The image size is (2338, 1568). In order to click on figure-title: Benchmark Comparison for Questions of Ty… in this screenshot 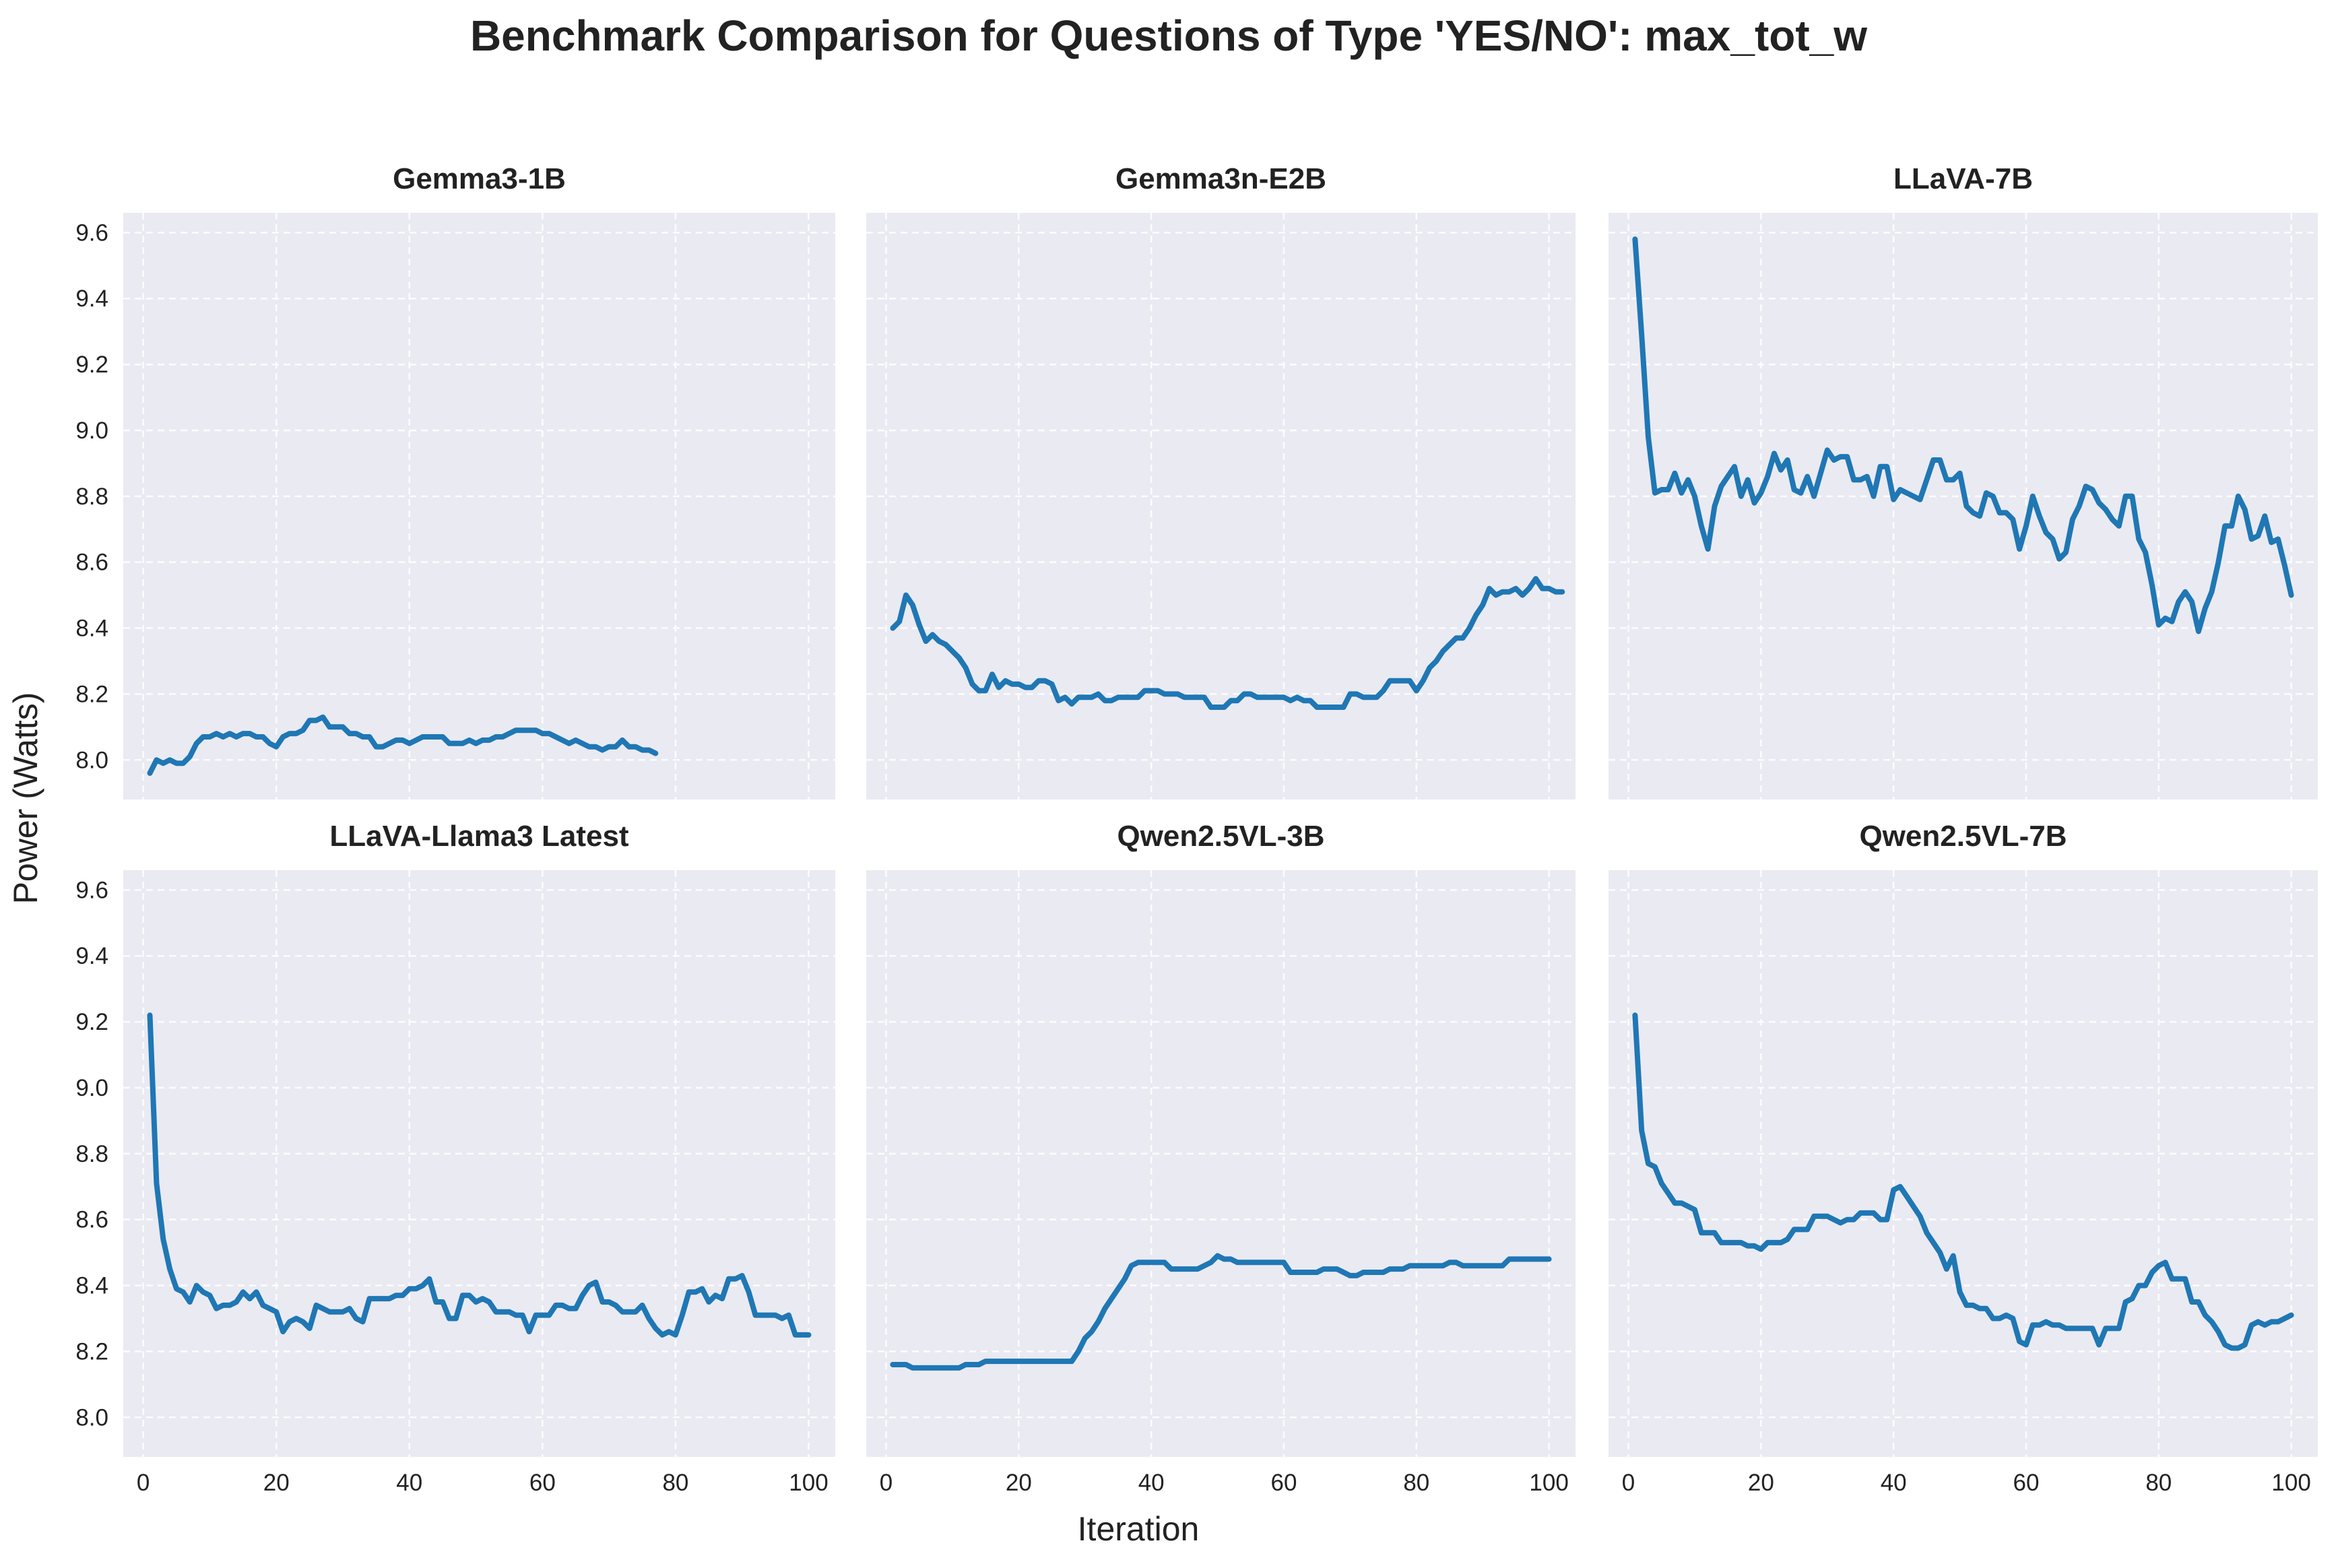, I will do `click(1168, 35)`.